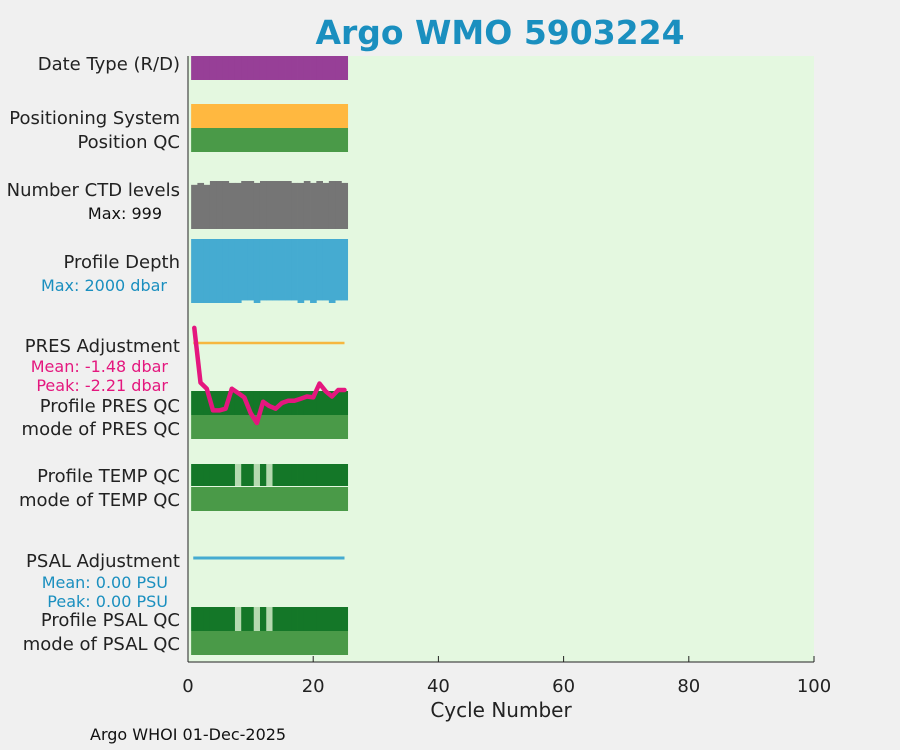 The width and height of the screenshot is (900, 750). What do you see at coordinates (269, 375) in the screenshot?
I see `pres-adjustment-line` at bounding box center [269, 375].